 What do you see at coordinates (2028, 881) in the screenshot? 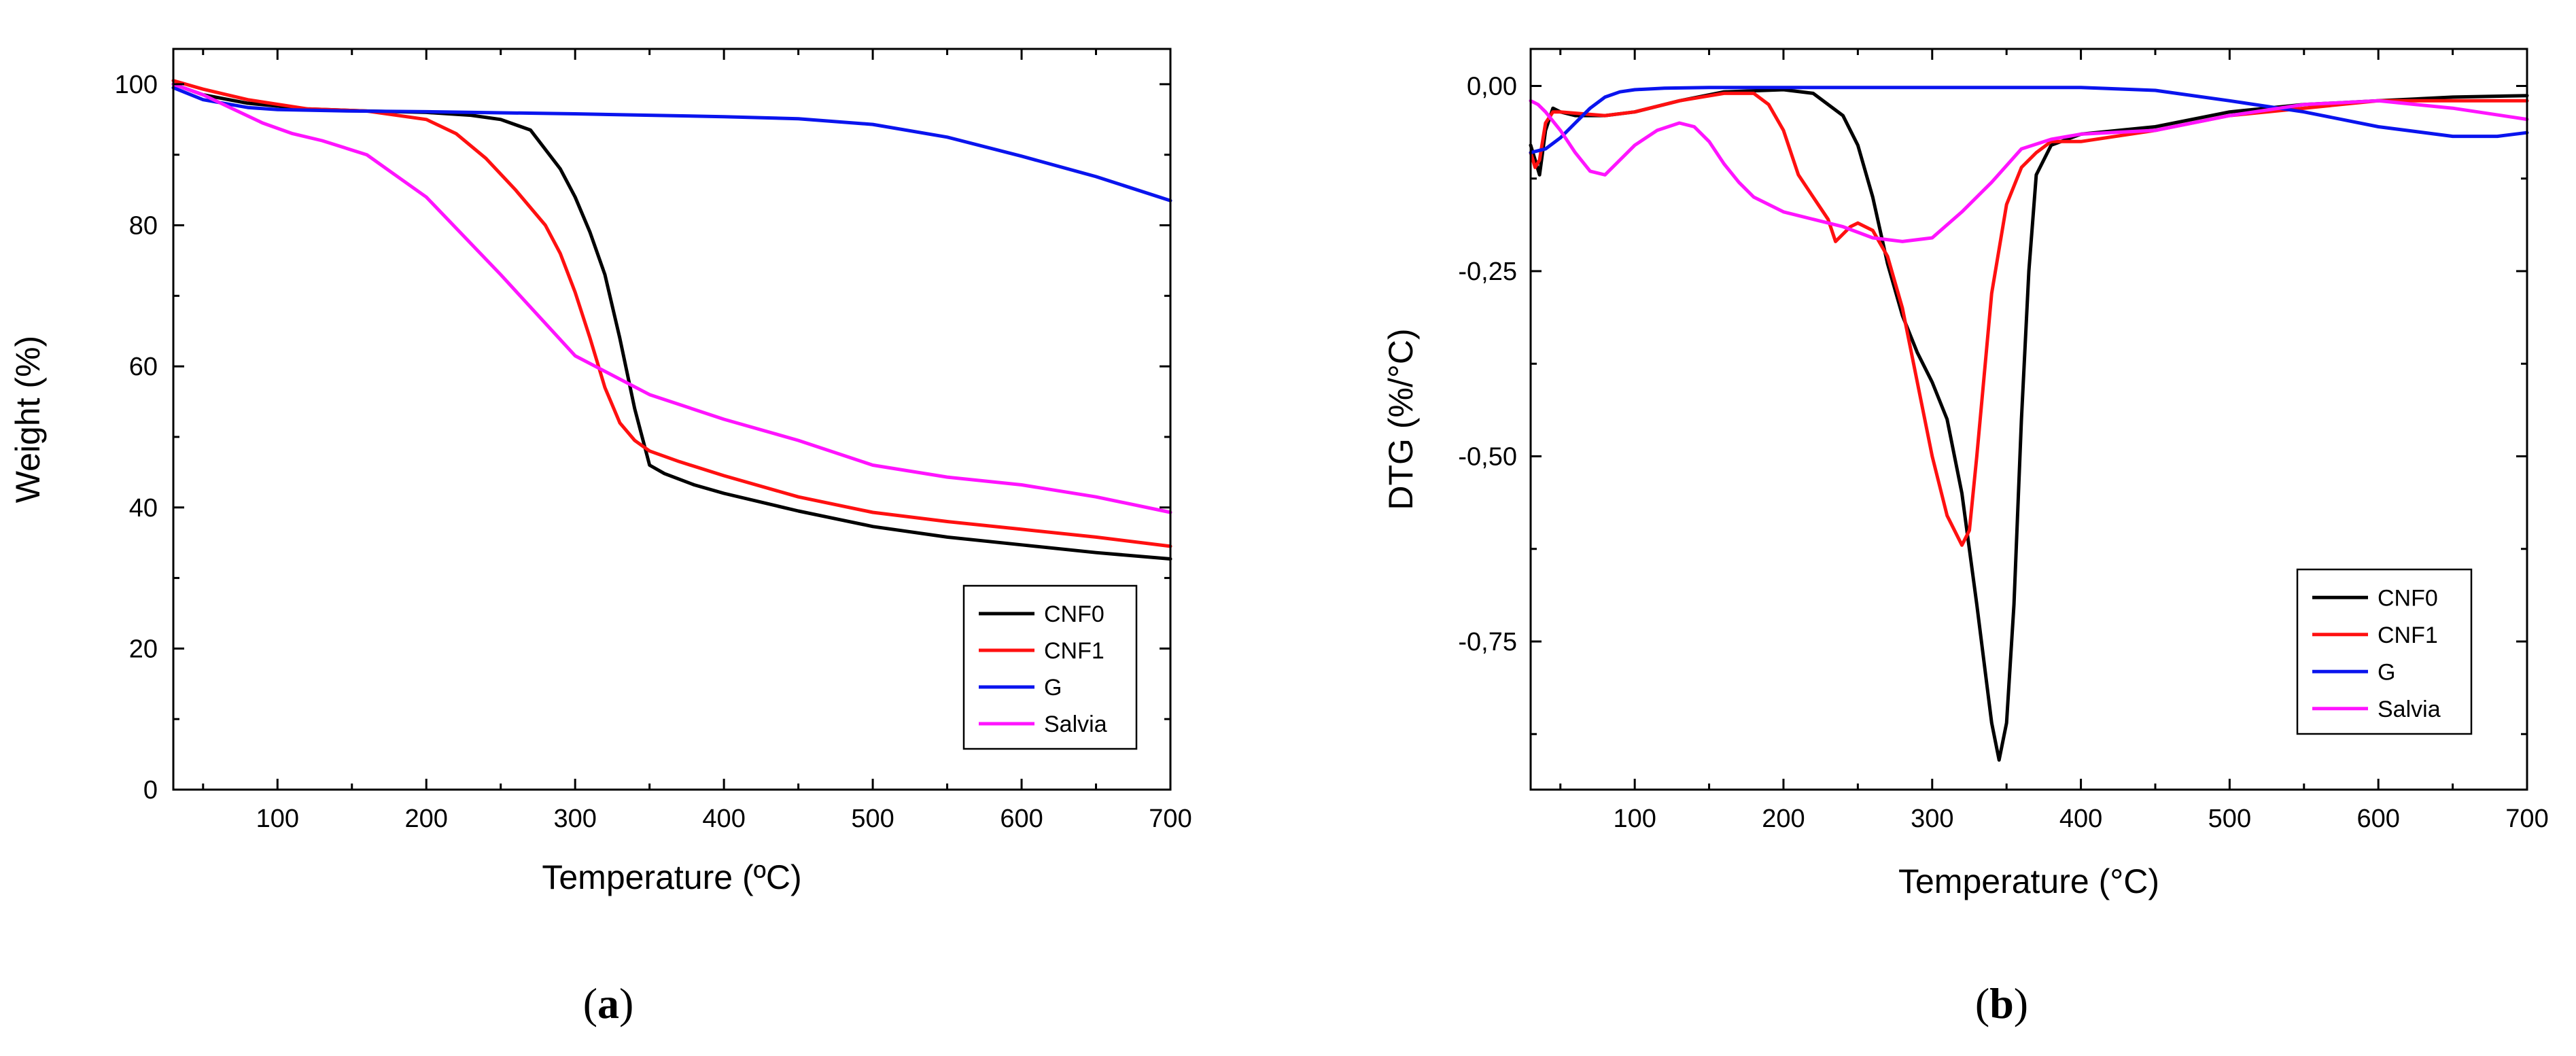
I see `x-axis-label: Temperature (°C)` at bounding box center [2028, 881].